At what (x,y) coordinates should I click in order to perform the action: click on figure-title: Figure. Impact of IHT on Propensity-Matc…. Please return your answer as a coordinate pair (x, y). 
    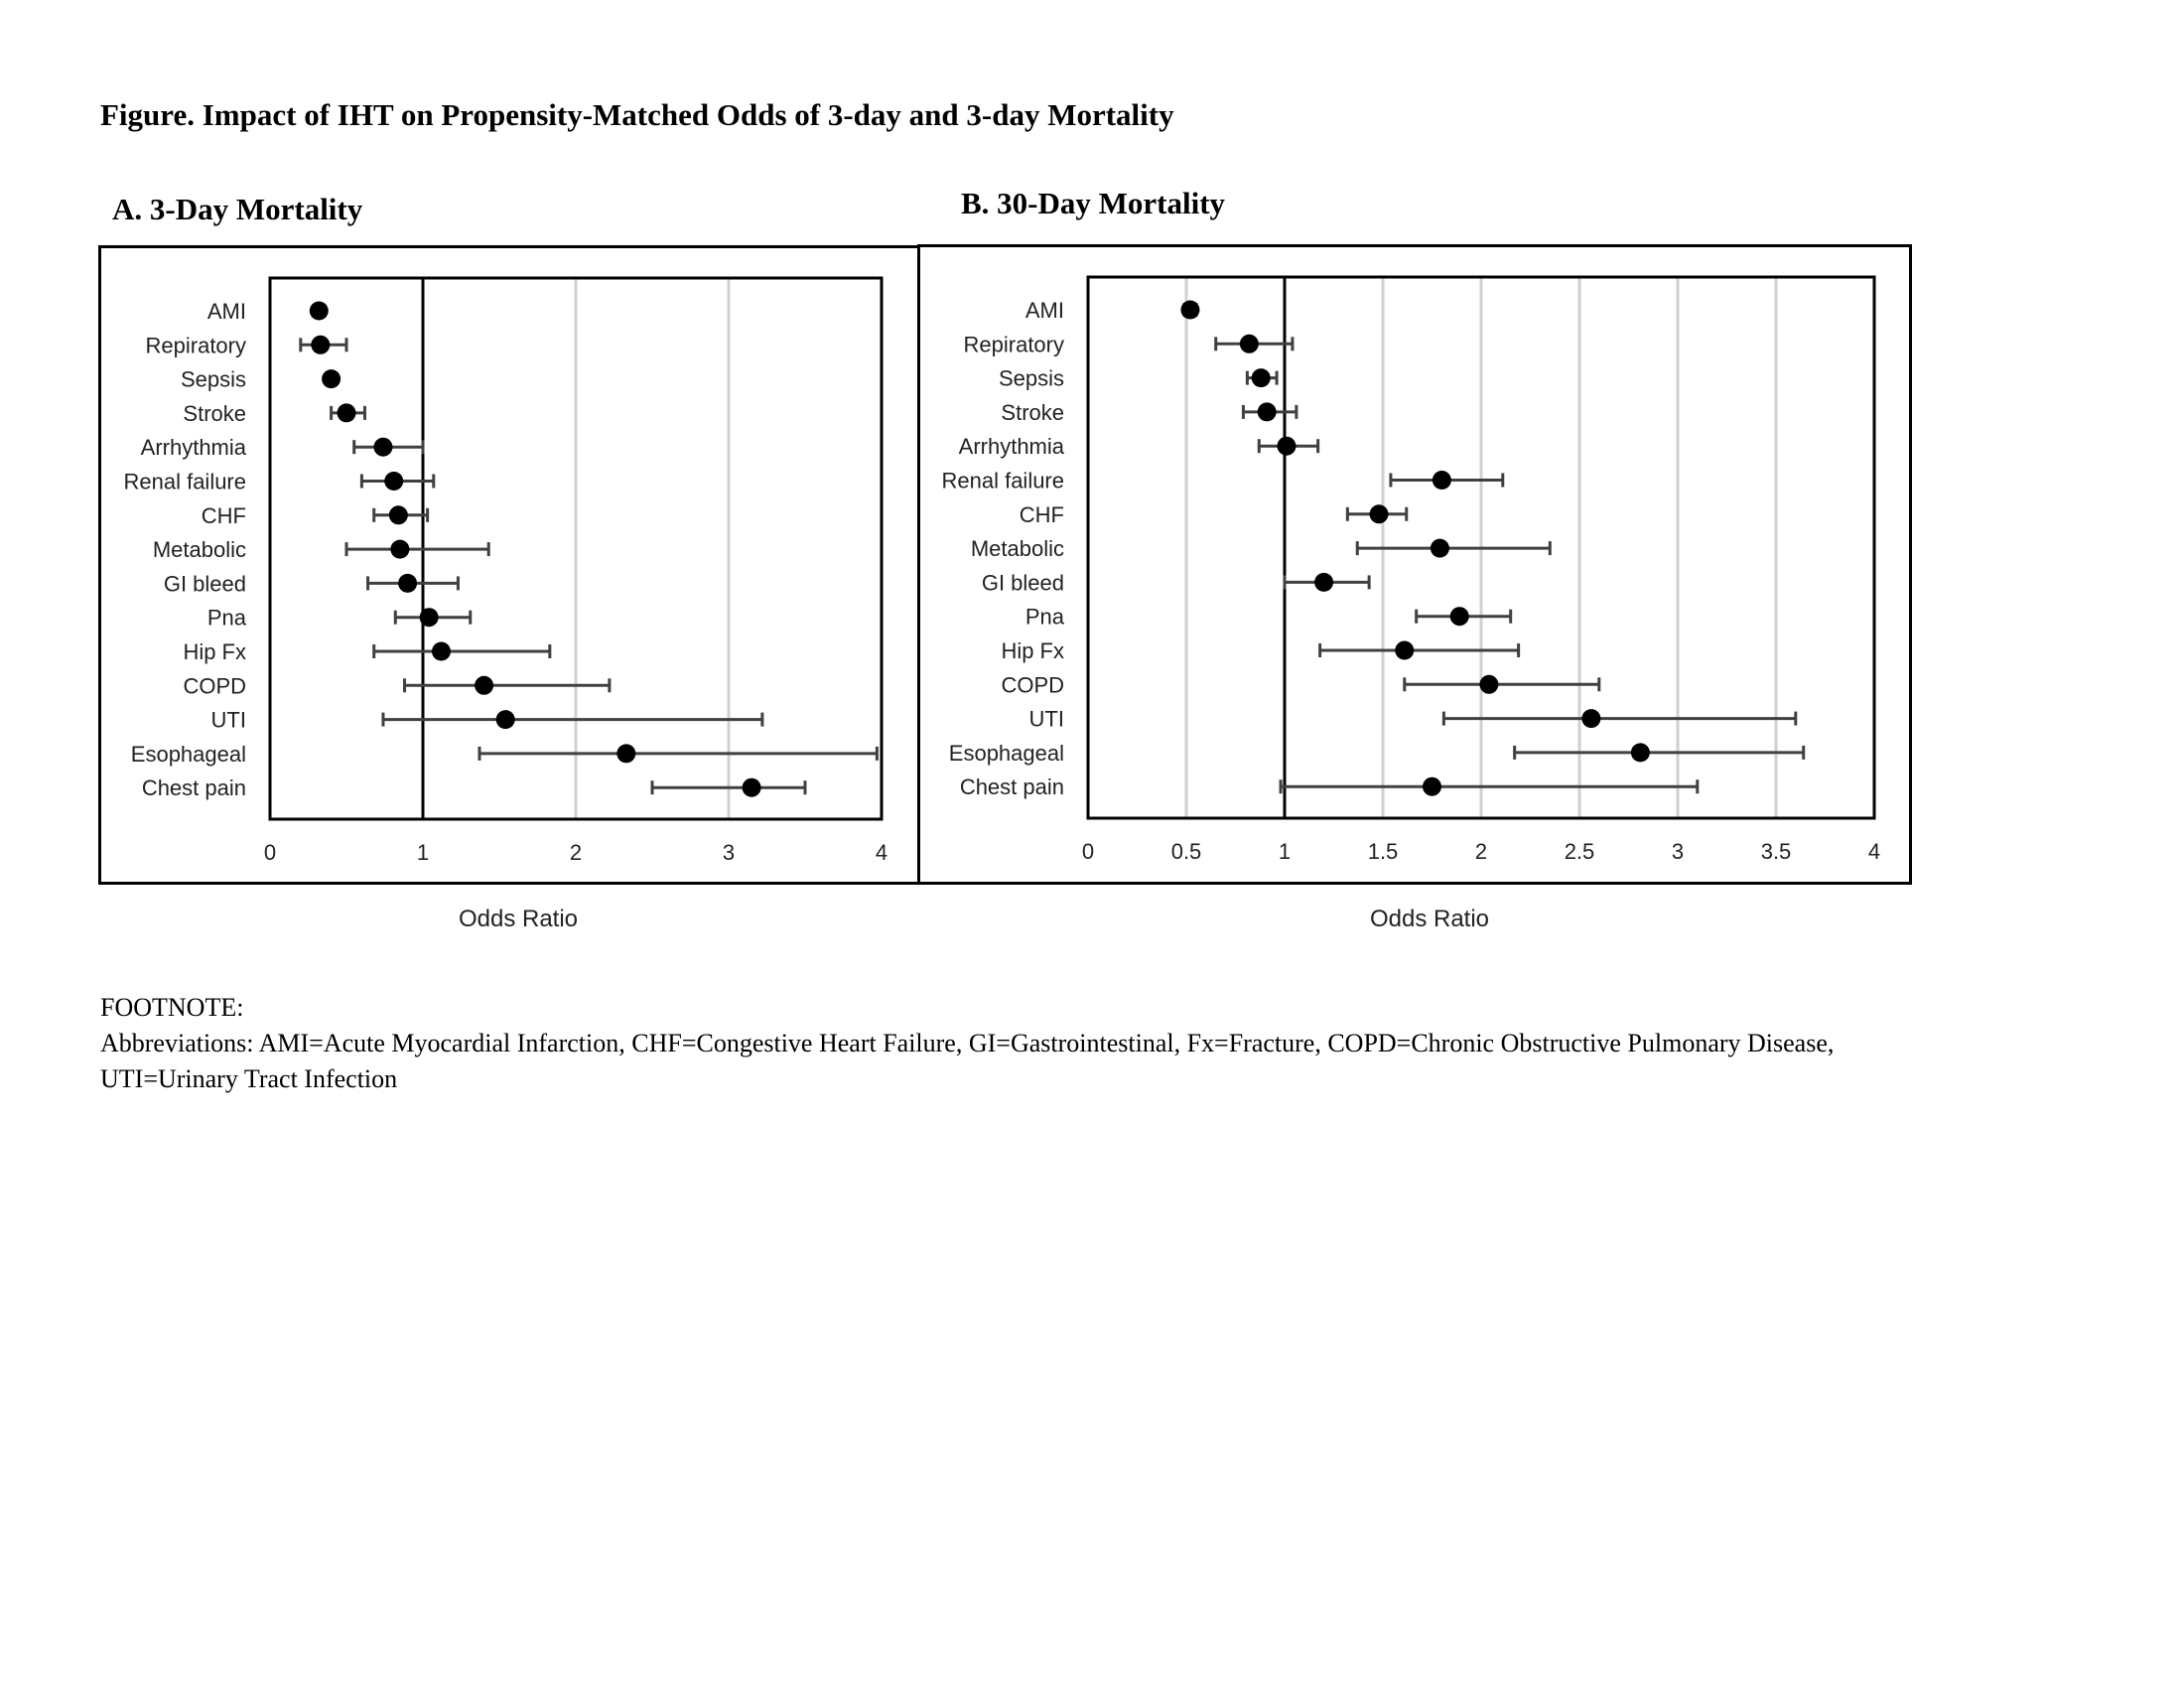
    Looking at the image, I should click on (637, 114).